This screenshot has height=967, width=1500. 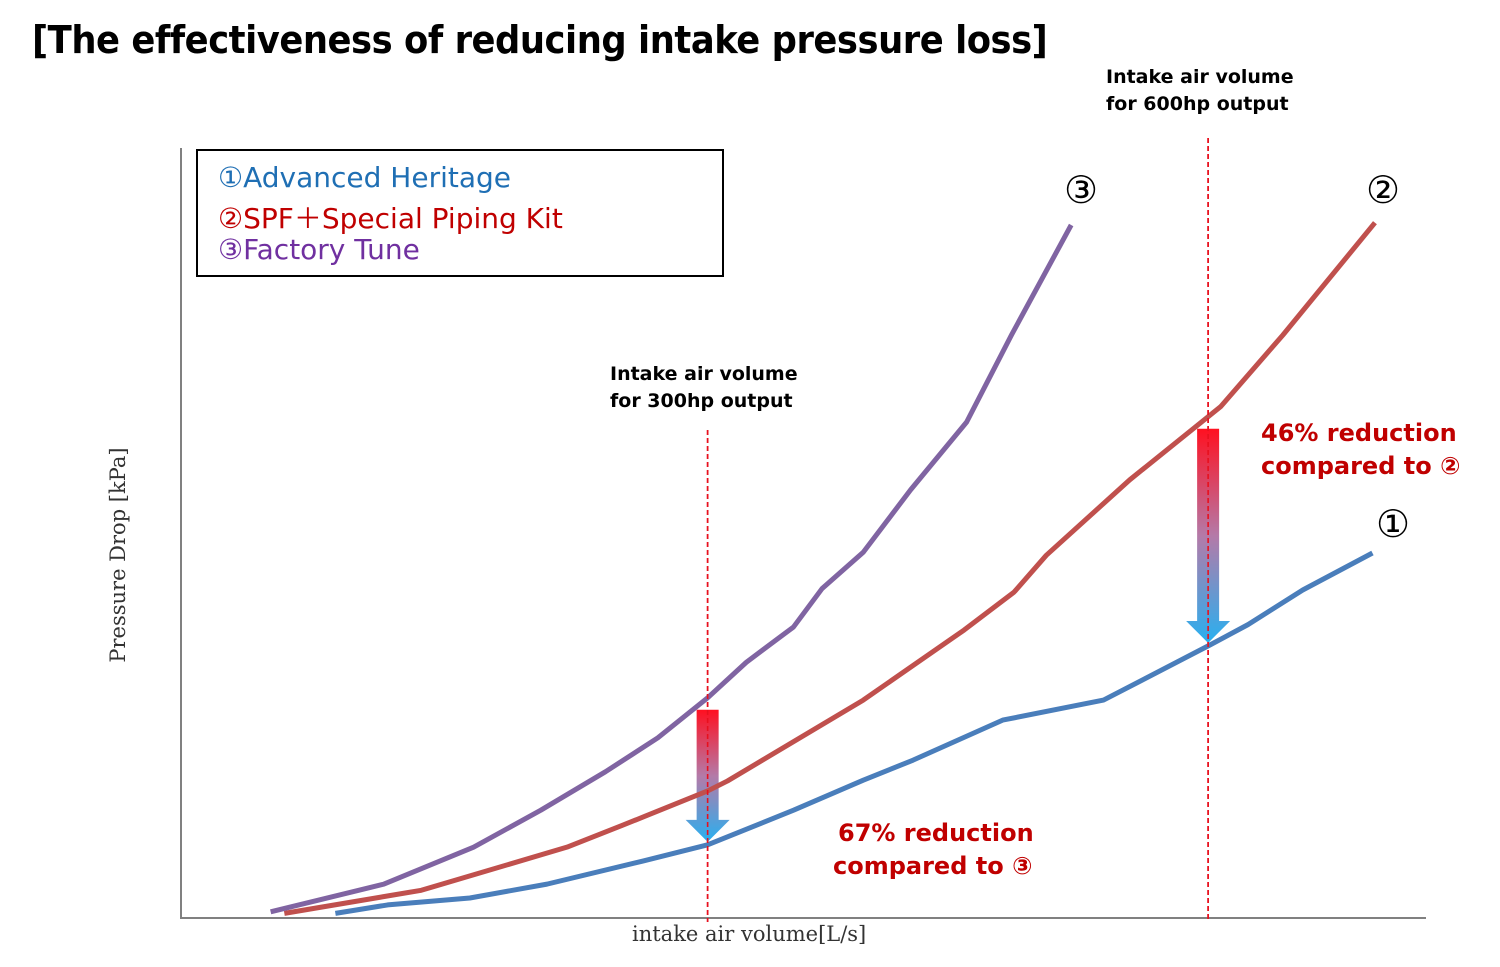 What do you see at coordinates (1081, 190) in the screenshot?
I see `series-marker-factory-tune: ③` at bounding box center [1081, 190].